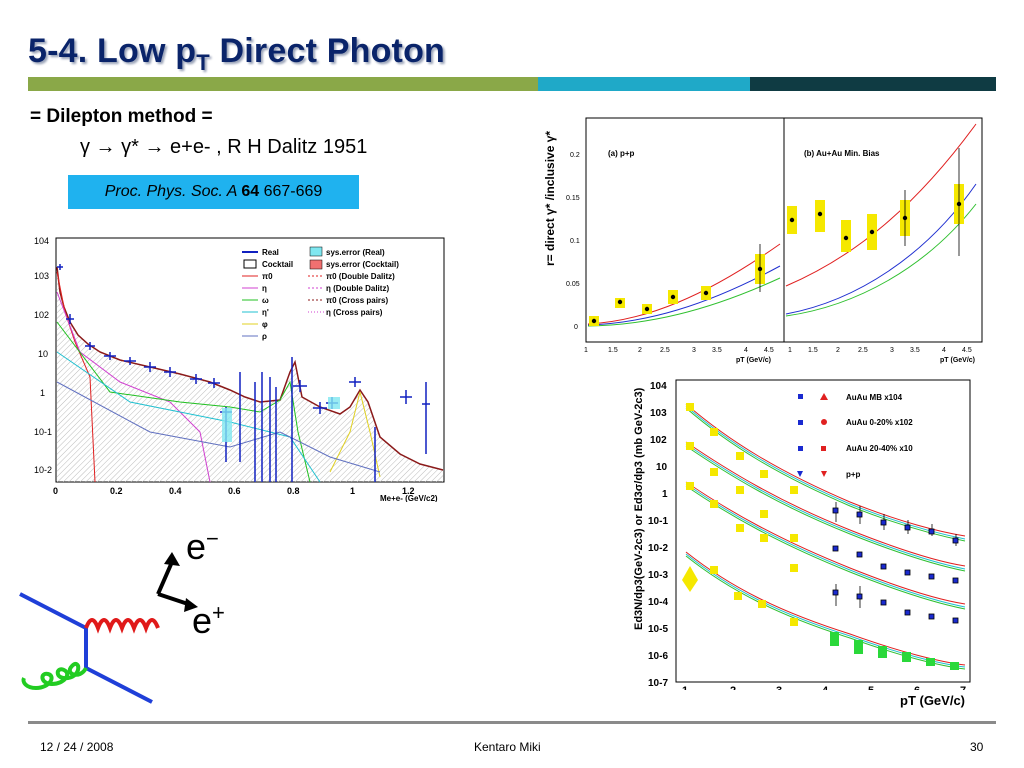 The height and width of the screenshot is (768, 1024). I want to click on legend-item: AuAu 20-40% x10, so click(879, 448).